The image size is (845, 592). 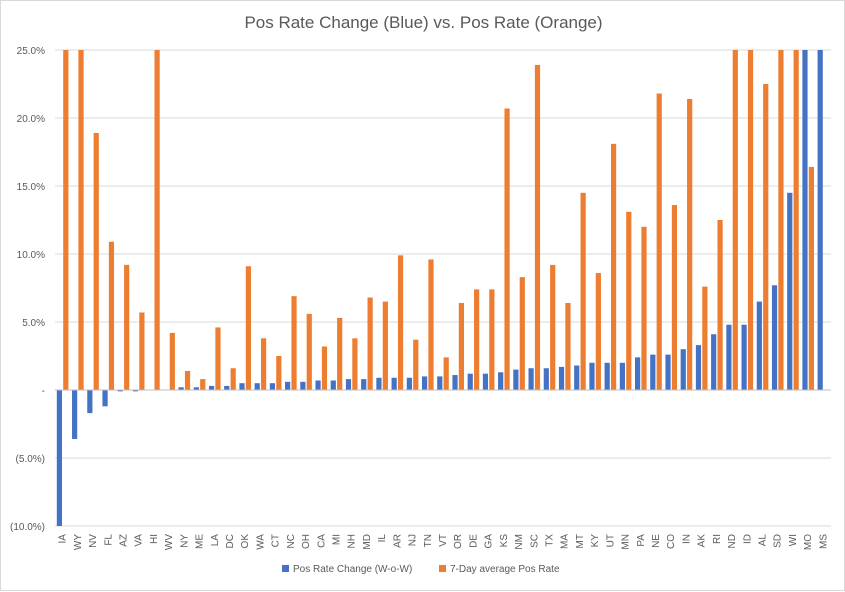 I want to click on x-tick-label: NM, so click(x=519, y=542).